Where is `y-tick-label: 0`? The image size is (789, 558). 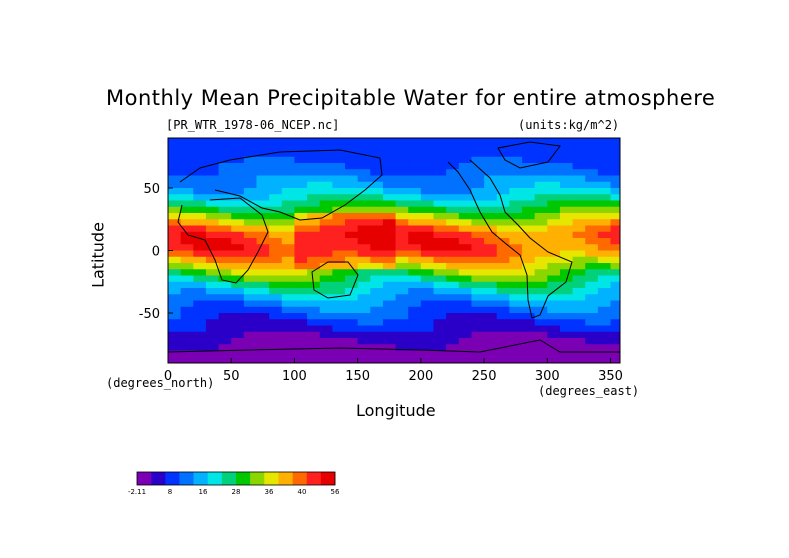 y-tick-label: 0 is located at coordinates (156, 252).